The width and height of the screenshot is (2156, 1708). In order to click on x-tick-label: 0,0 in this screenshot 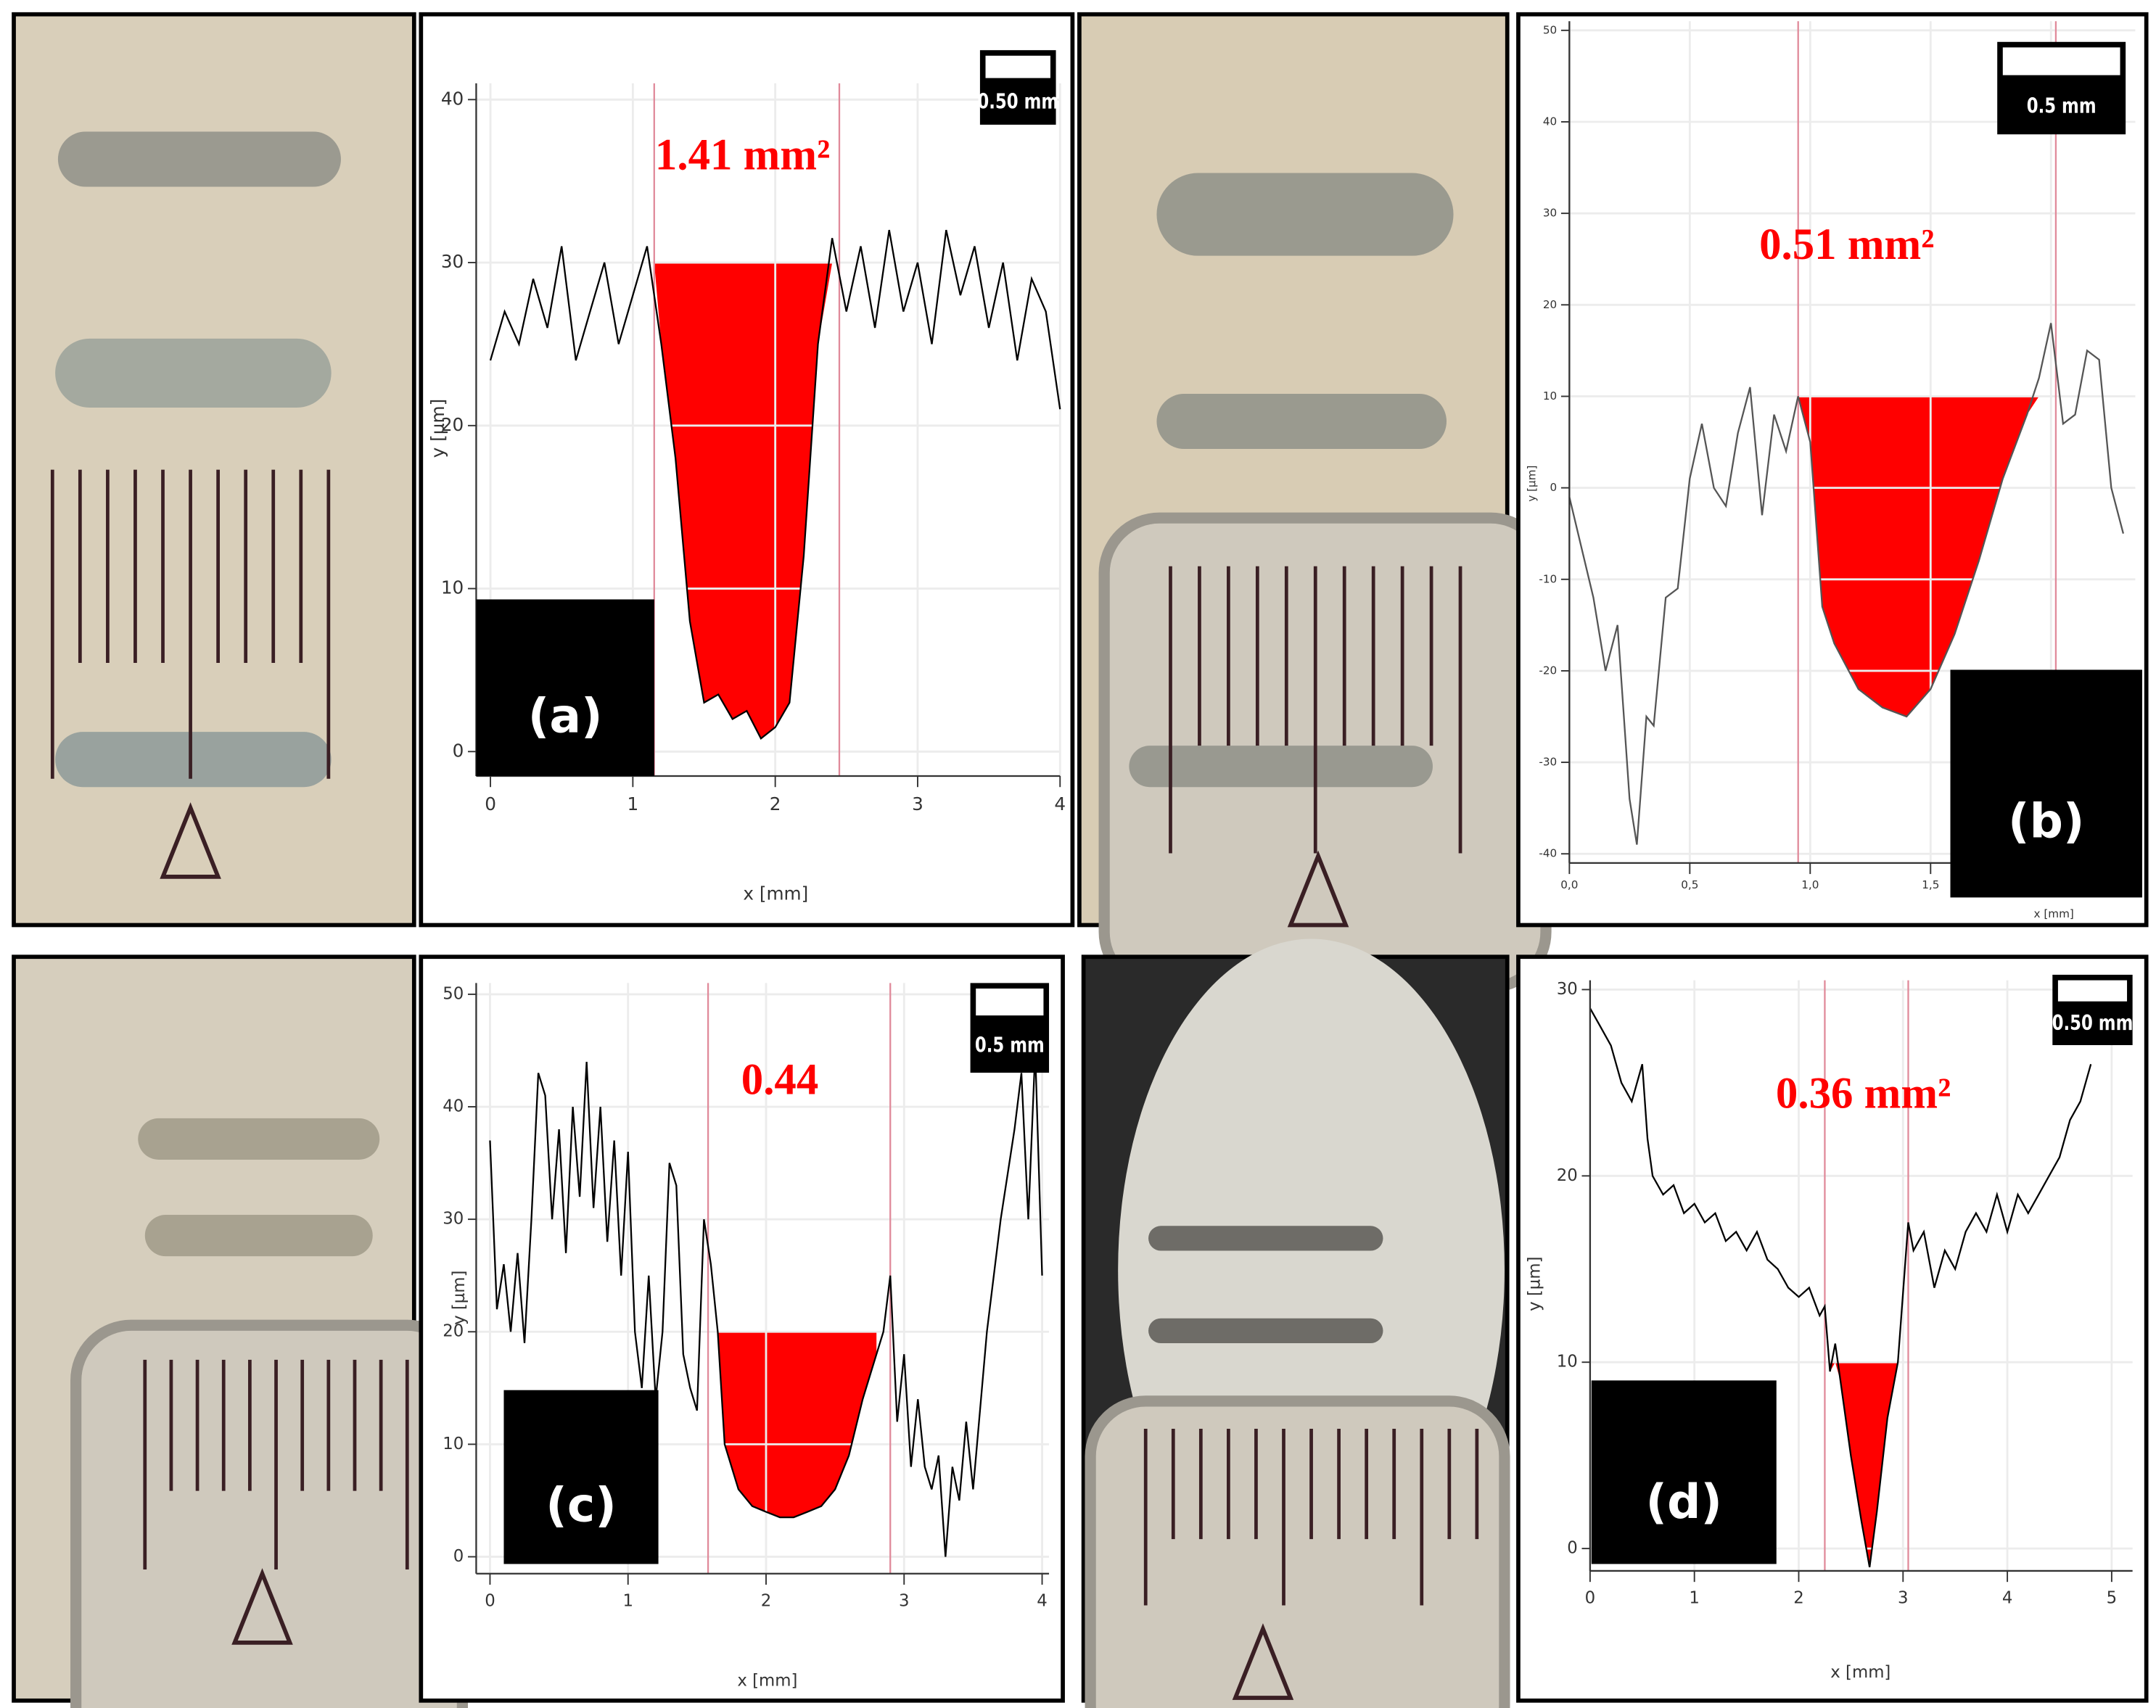, I will do `click(1569, 884)`.